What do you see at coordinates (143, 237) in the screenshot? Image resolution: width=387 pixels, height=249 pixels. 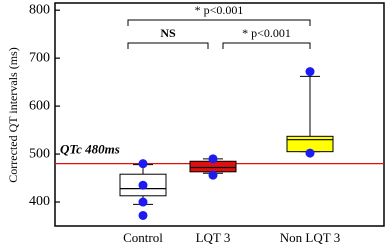 I see `x-tick-label: Control` at bounding box center [143, 237].